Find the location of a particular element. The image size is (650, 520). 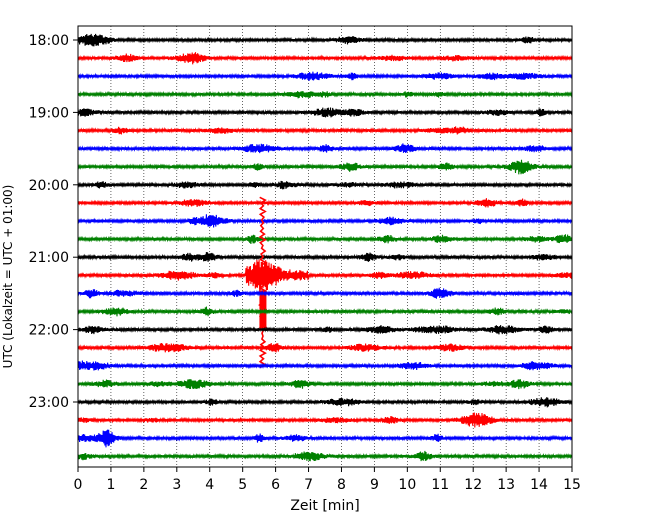

y-tick-label: 19:00 is located at coordinates (49, 113).